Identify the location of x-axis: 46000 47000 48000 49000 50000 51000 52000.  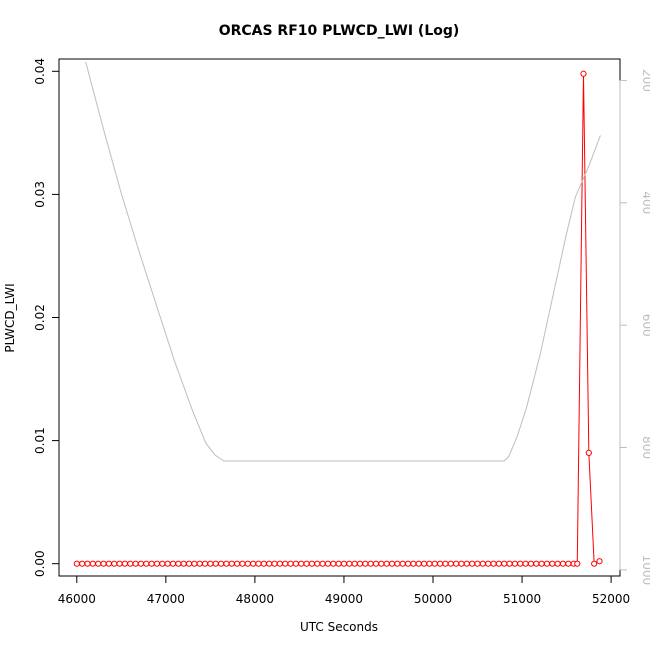
(344, 590).